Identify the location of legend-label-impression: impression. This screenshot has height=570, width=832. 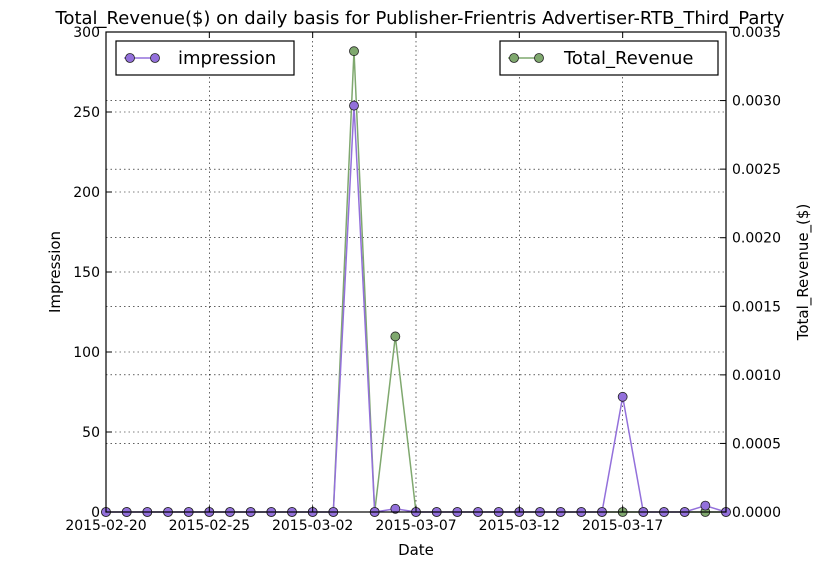
(227, 58).